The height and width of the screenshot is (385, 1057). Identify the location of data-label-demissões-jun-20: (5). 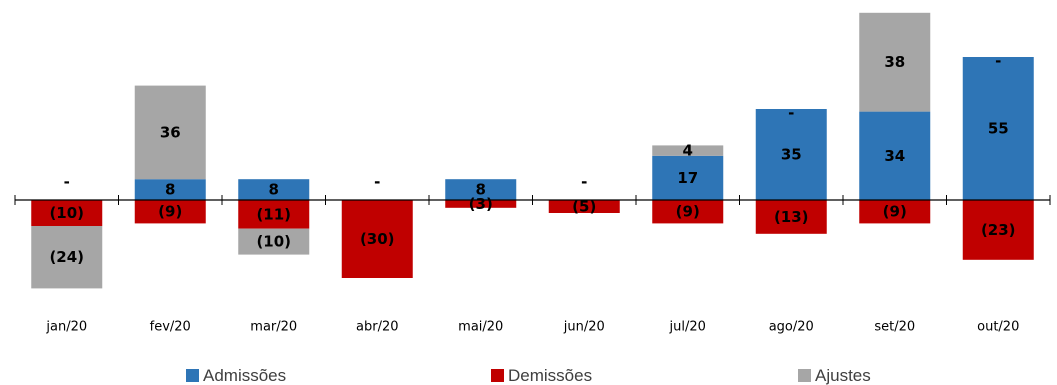
(584, 207).